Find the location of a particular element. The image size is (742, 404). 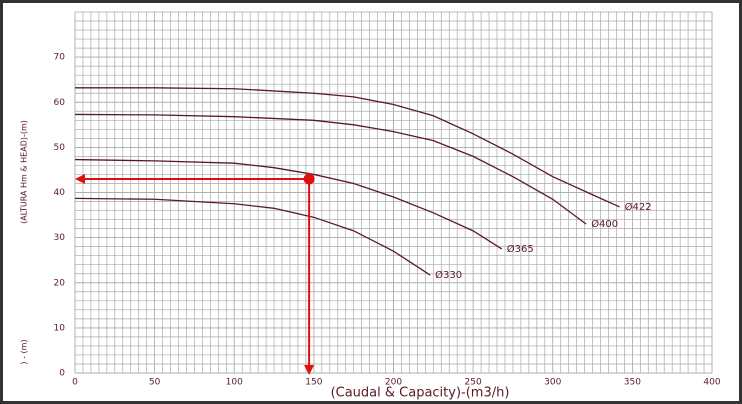

x-tick-label: 200 is located at coordinates (393, 383).